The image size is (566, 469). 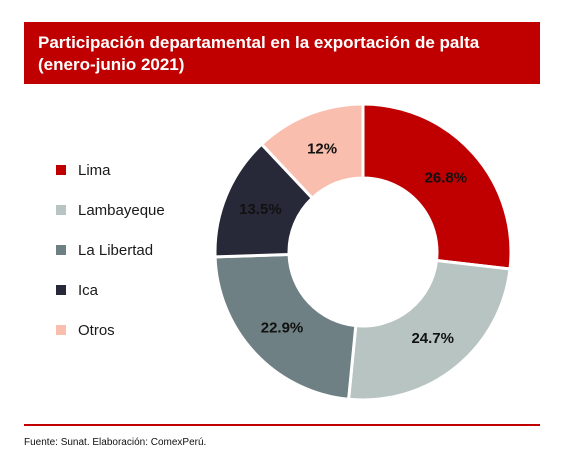 What do you see at coordinates (115, 442) in the screenshot?
I see `source-note: Fuente: Sunat. Elaboración: ComexPerú.` at bounding box center [115, 442].